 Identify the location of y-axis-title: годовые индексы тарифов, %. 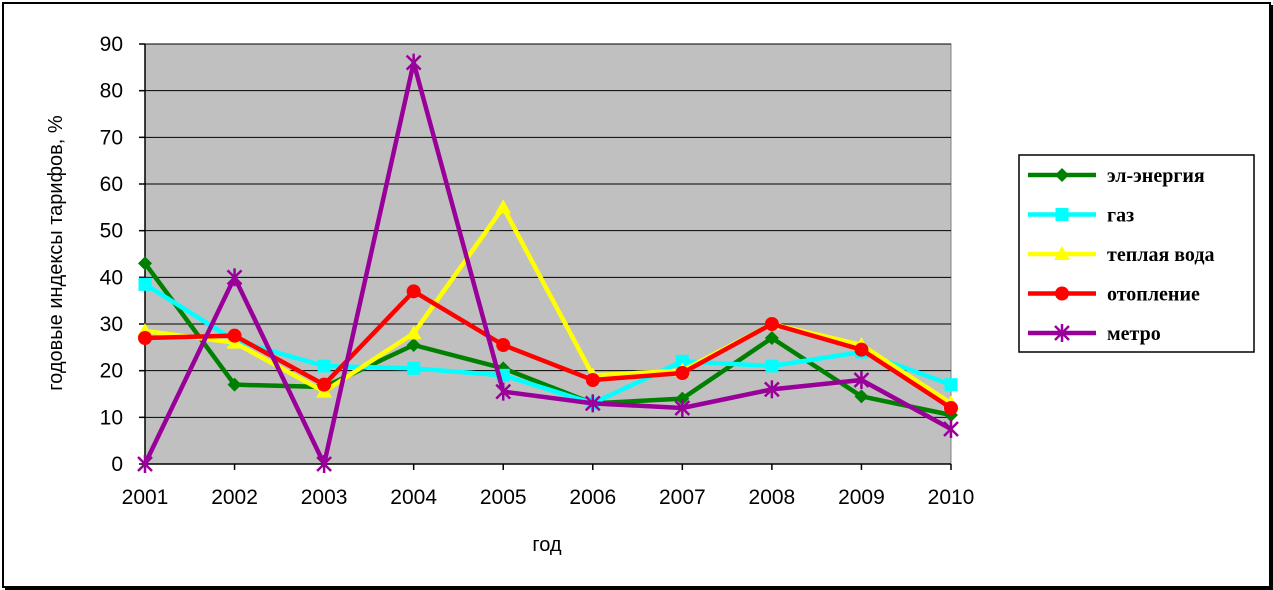
(56, 253).